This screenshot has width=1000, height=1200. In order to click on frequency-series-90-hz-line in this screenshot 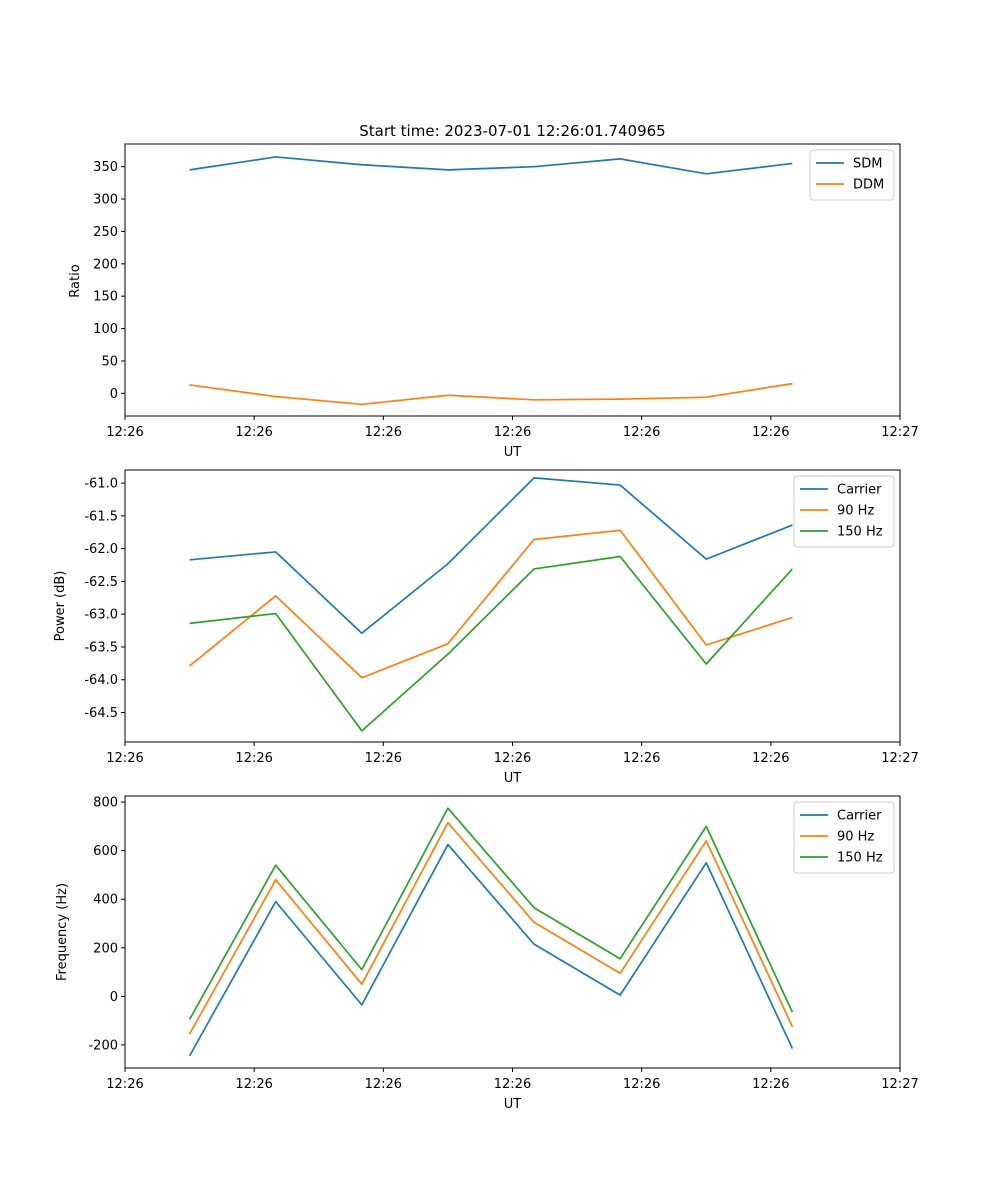, I will do `click(491, 928)`.